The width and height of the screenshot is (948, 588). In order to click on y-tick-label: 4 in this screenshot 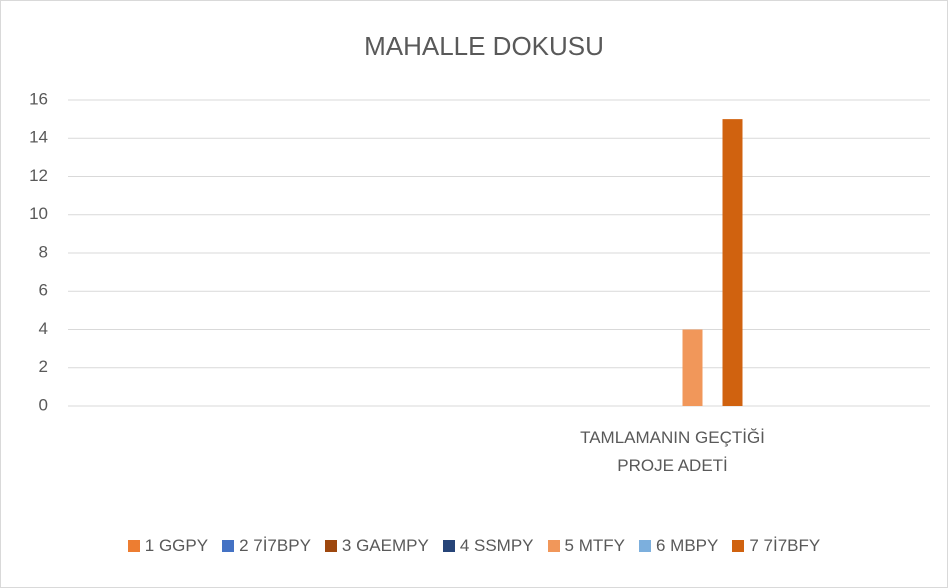, I will do `click(43, 328)`.